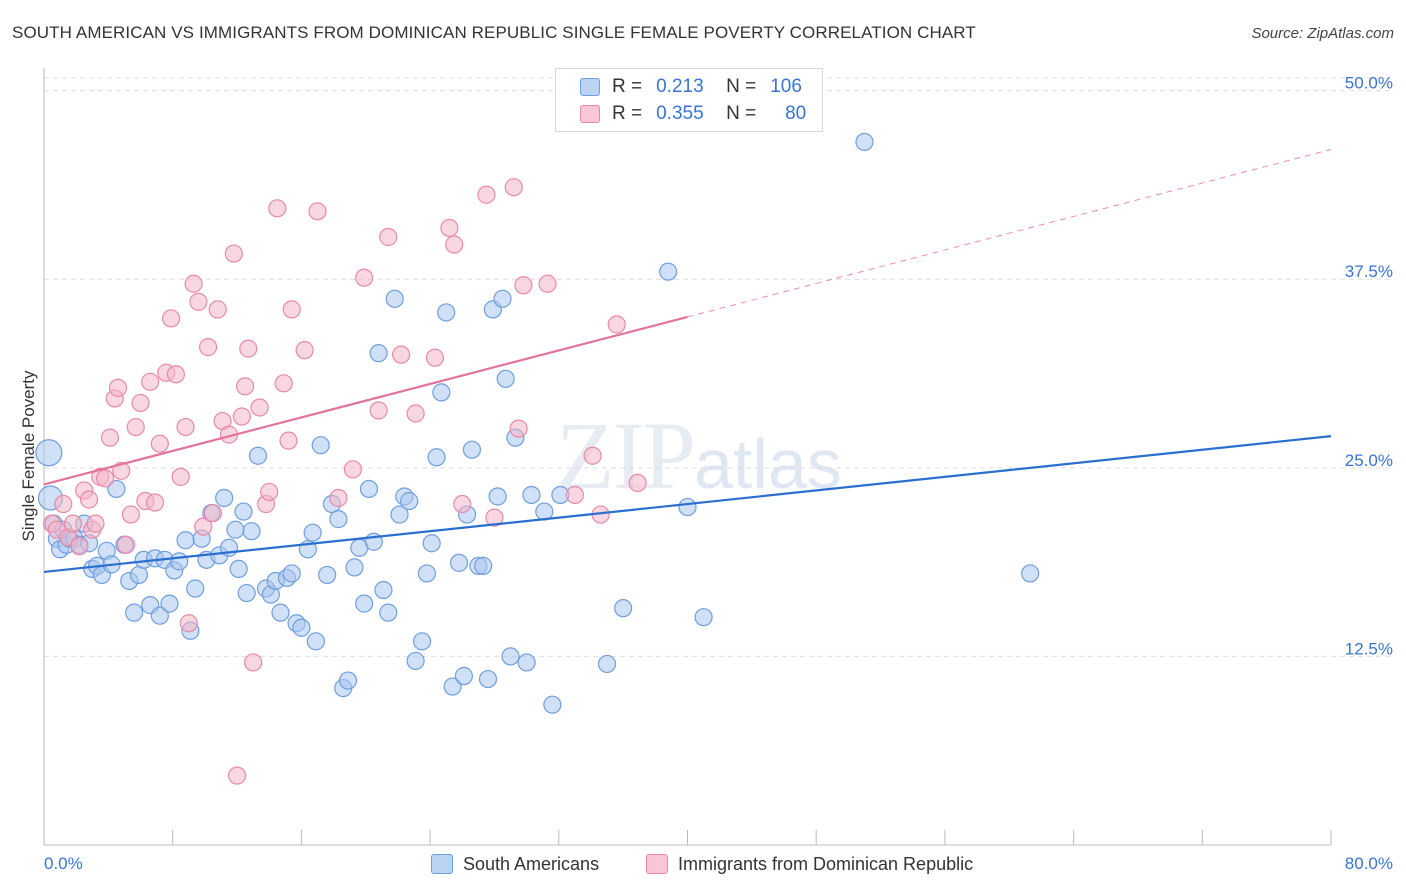 This screenshot has width=1406, height=892. I want to click on bottom-legend-south-americans: South Americans, so click(515, 864).